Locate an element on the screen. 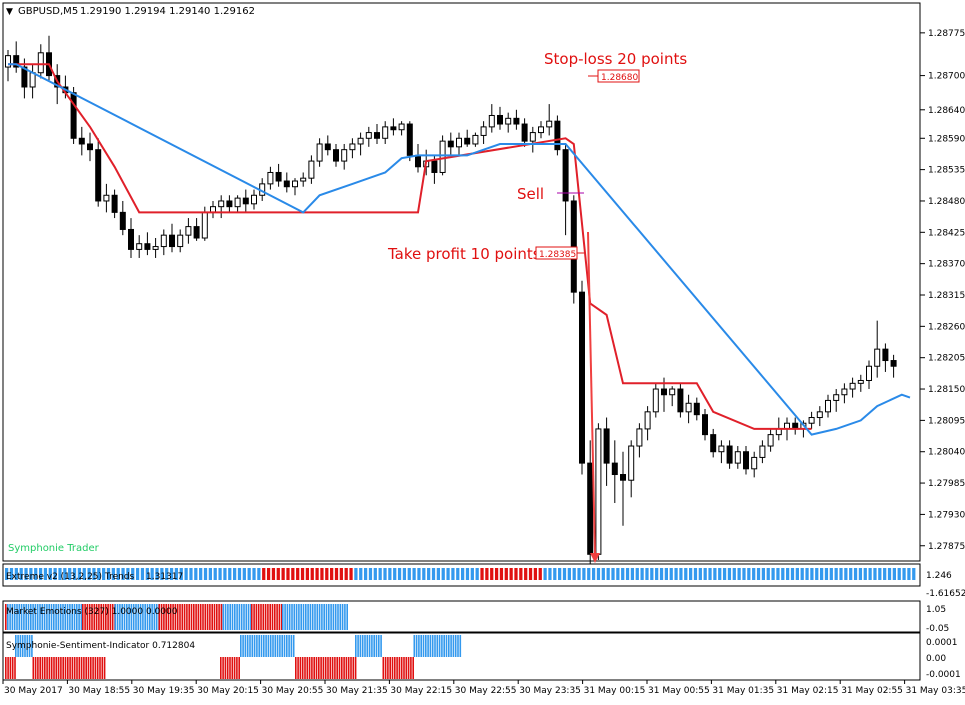 This screenshot has height=705, width=965. time-tick-label: 30 May 2017 is located at coordinates (33, 691).